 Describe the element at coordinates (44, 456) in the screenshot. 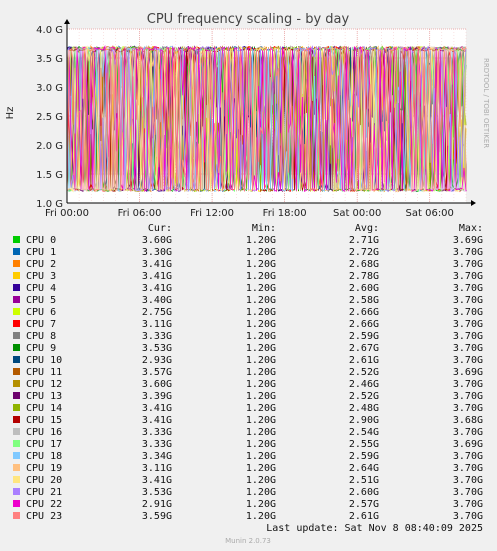

I see `legend-series-name: CPU 18` at that location.